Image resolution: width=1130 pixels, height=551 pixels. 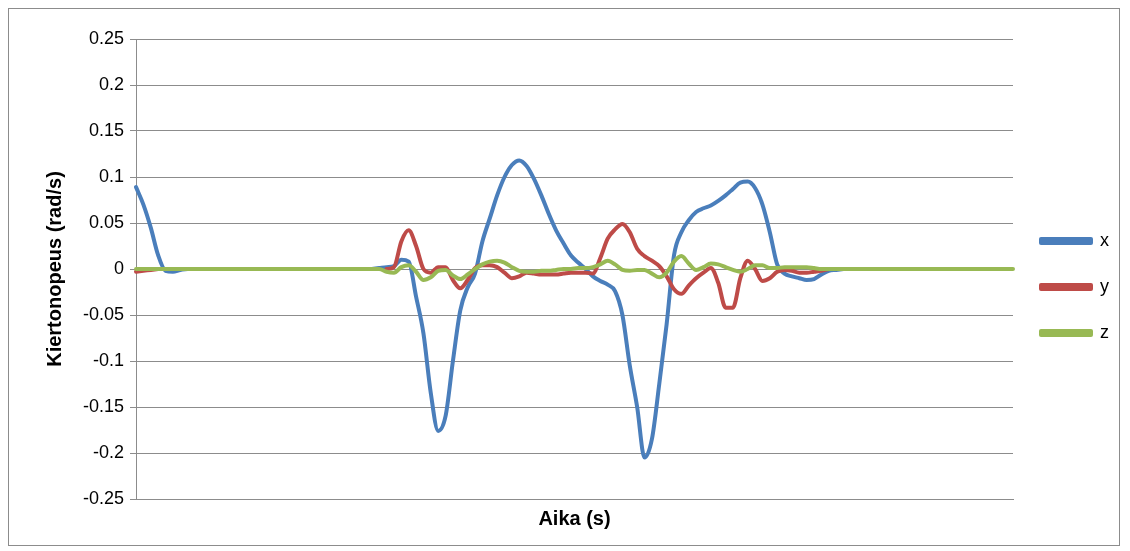 What do you see at coordinates (53, 269) in the screenshot?
I see `y-axis-title: Kiertonopeus (rad/s)` at bounding box center [53, 269].